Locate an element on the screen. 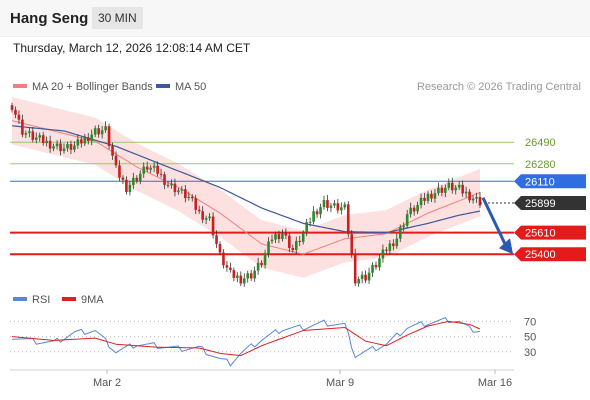 This screenshot has height=400, width=590. level-label-25610-bg is located at coordinates (550, 232).